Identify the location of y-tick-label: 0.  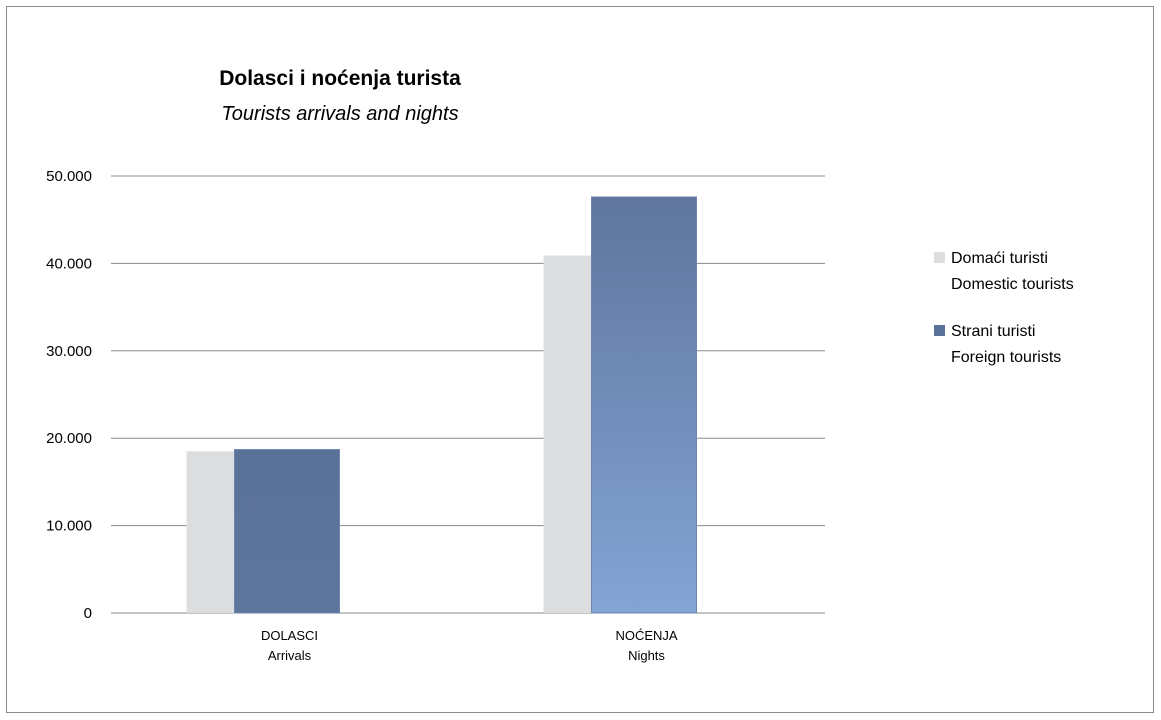
(88, 613).